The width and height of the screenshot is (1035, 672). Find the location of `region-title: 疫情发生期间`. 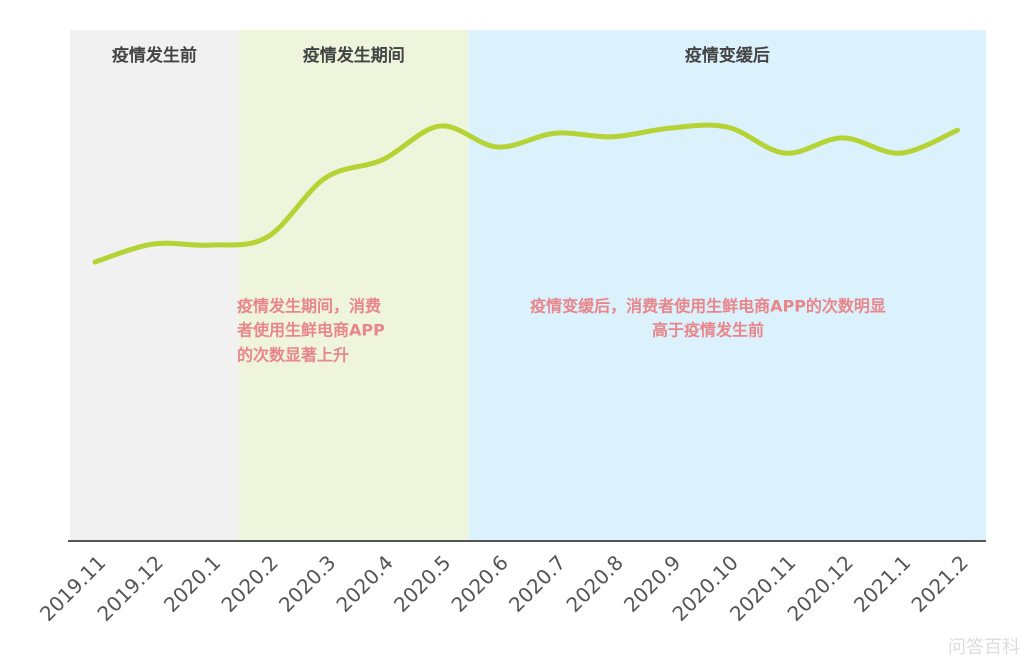

region-title: 疫情发生期间 is located at coordinates (354, 55).